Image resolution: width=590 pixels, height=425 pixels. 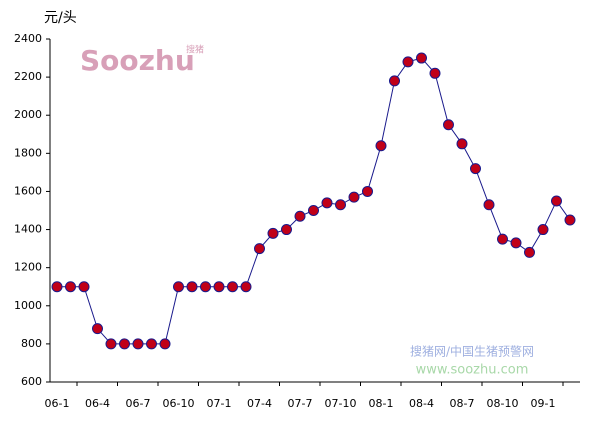 I want to click on x-tick-label: 08-1, so click(x=381, y=403).